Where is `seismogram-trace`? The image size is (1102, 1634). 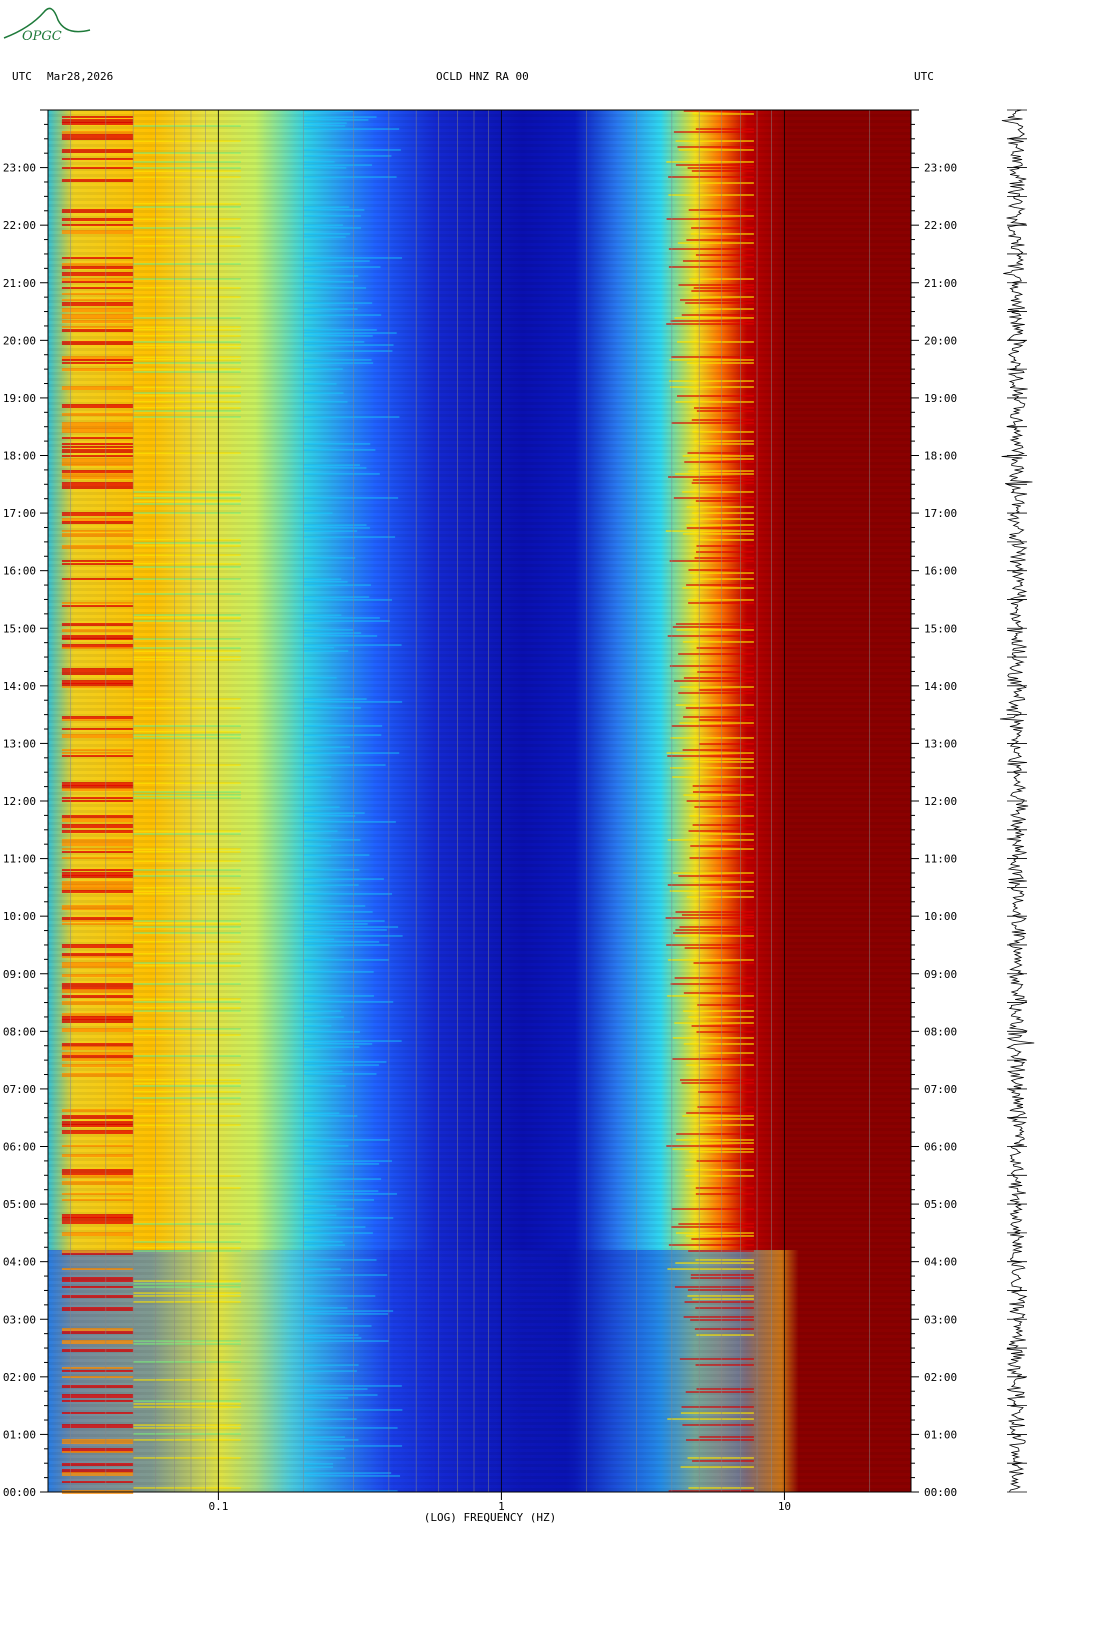
seismogram-trace is located at coordinates (1017, 801).